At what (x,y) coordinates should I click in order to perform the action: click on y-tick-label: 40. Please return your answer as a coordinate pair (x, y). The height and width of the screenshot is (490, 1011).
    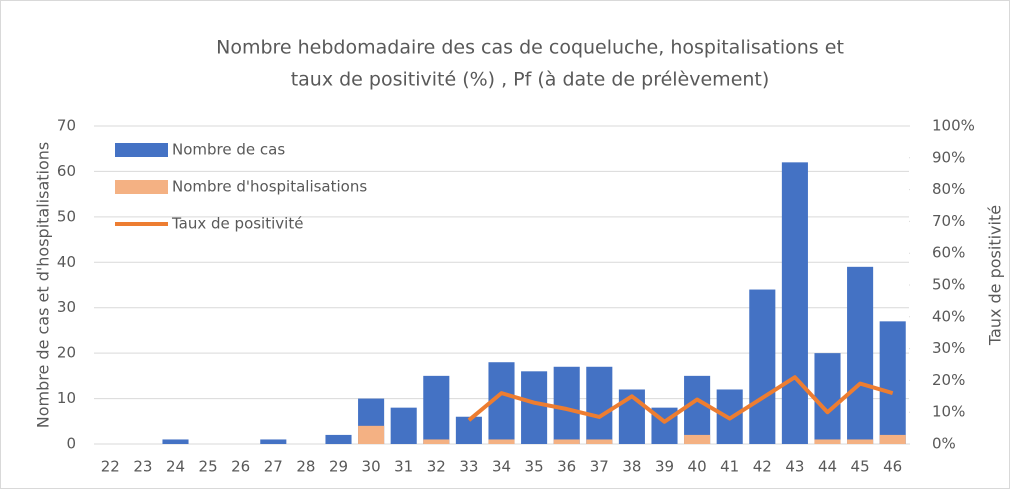
    Looking at the image, I should click on (66, 262).